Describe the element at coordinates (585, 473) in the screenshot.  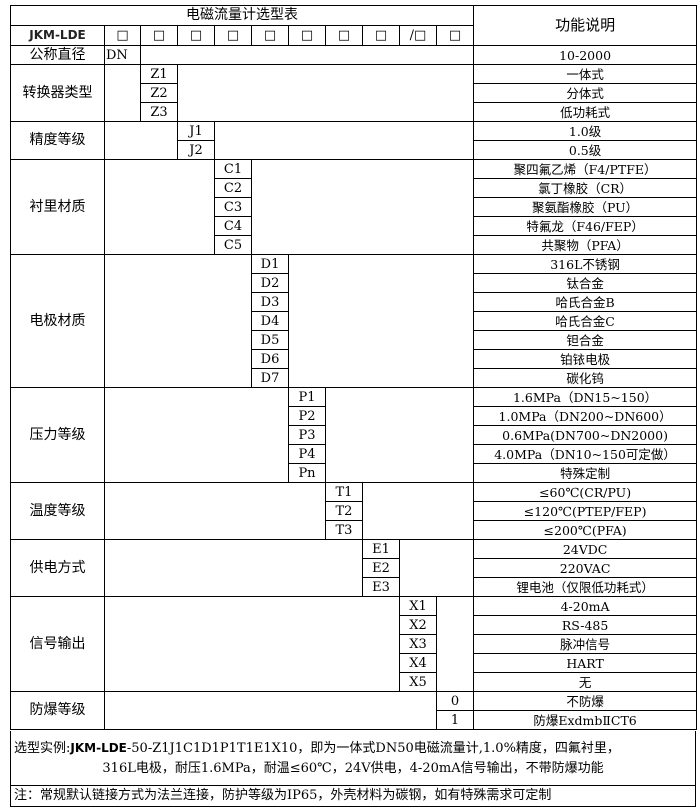
I see `option-description: 特殊定制` at that location.